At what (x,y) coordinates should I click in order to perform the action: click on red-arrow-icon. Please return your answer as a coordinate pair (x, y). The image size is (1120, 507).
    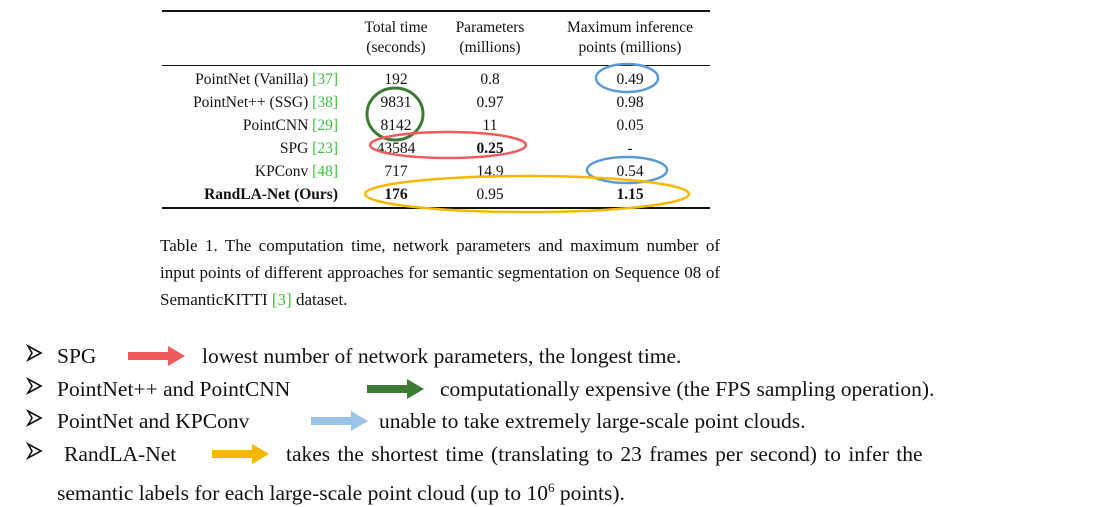
    Looking at the image, I should click on (156, 356).